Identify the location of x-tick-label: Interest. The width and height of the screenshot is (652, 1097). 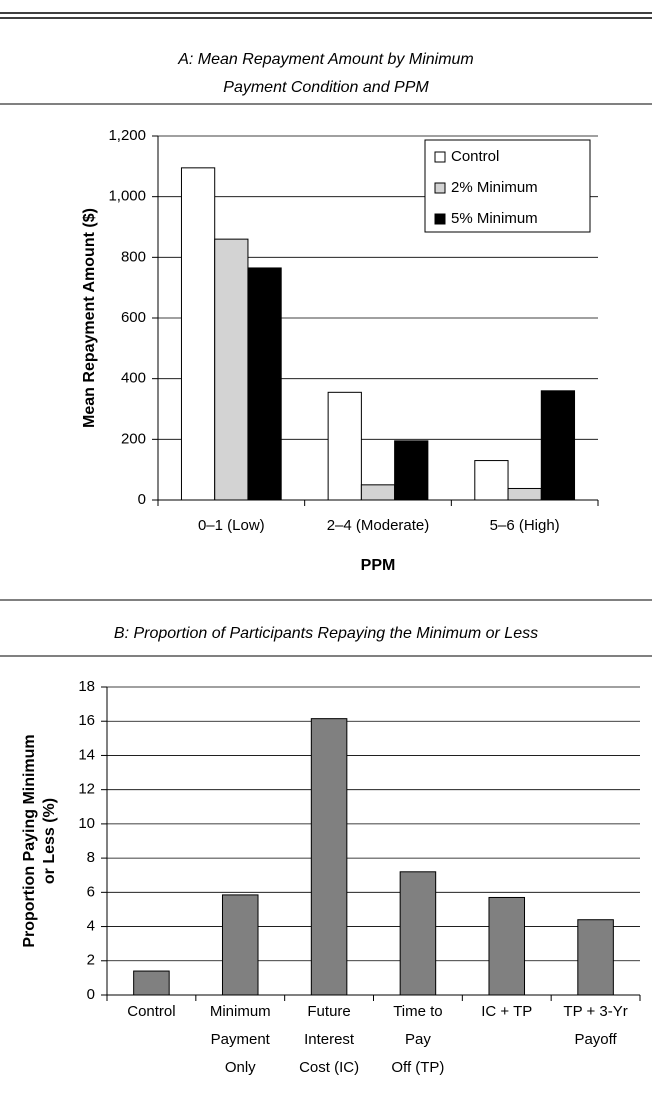
(329, 1039).